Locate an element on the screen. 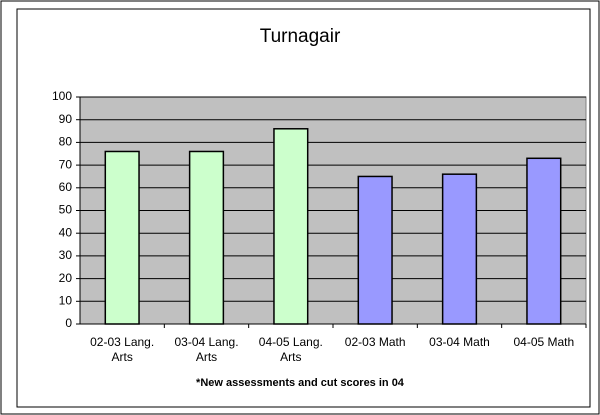 This screenshot has height=415, width=600. x-tick-label: 02-03 Math is located at coordinates (375, 342).